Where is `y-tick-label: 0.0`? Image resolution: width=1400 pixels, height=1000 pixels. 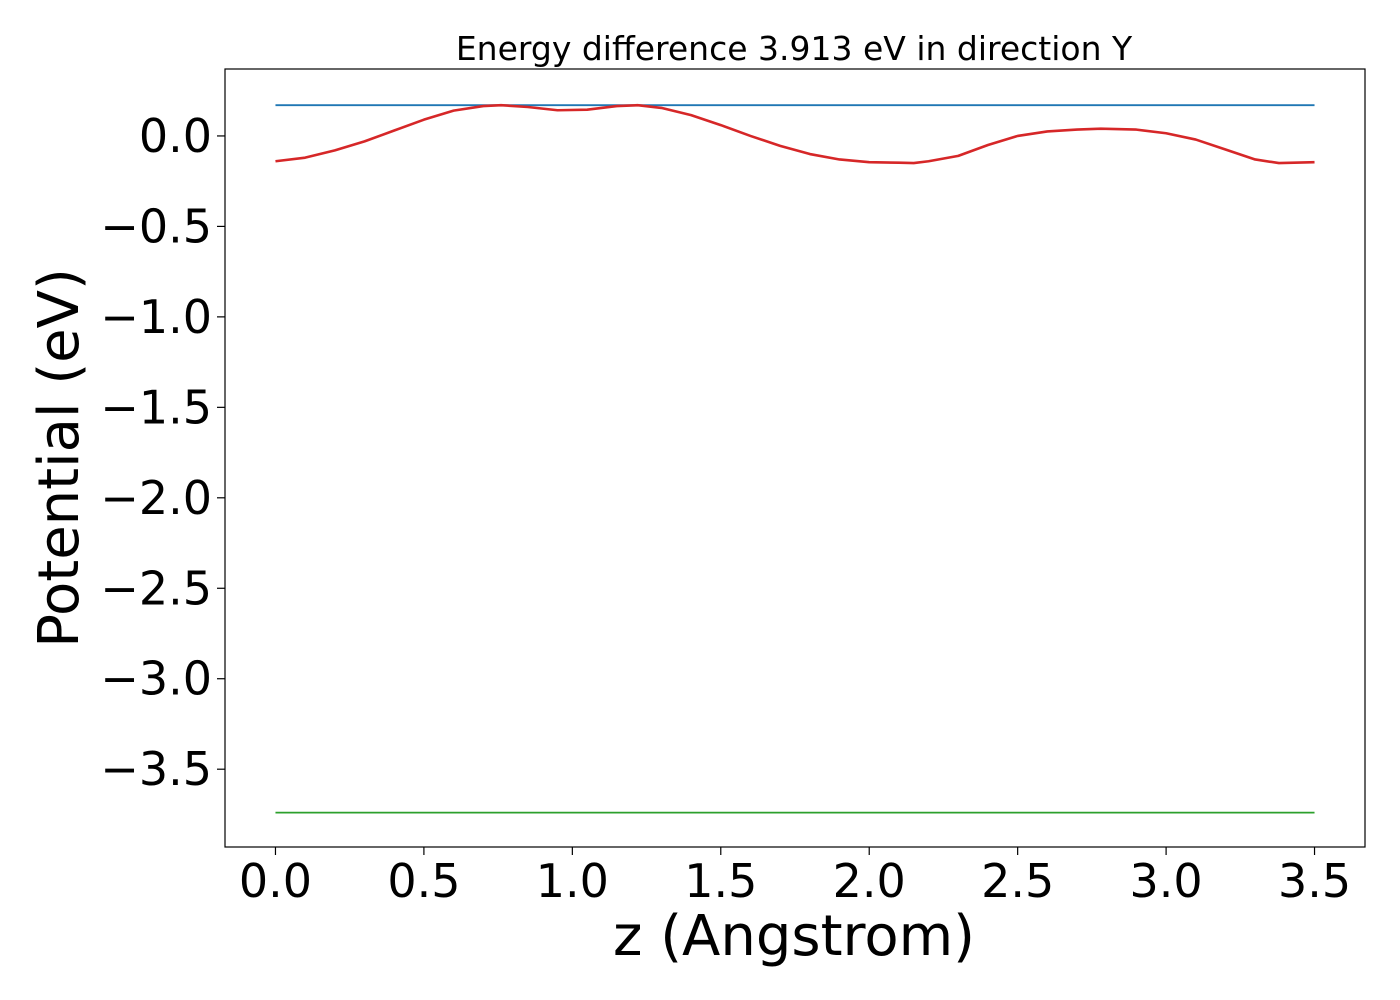 y-tick-label: 0.0 is located at coordinates (175, 136).